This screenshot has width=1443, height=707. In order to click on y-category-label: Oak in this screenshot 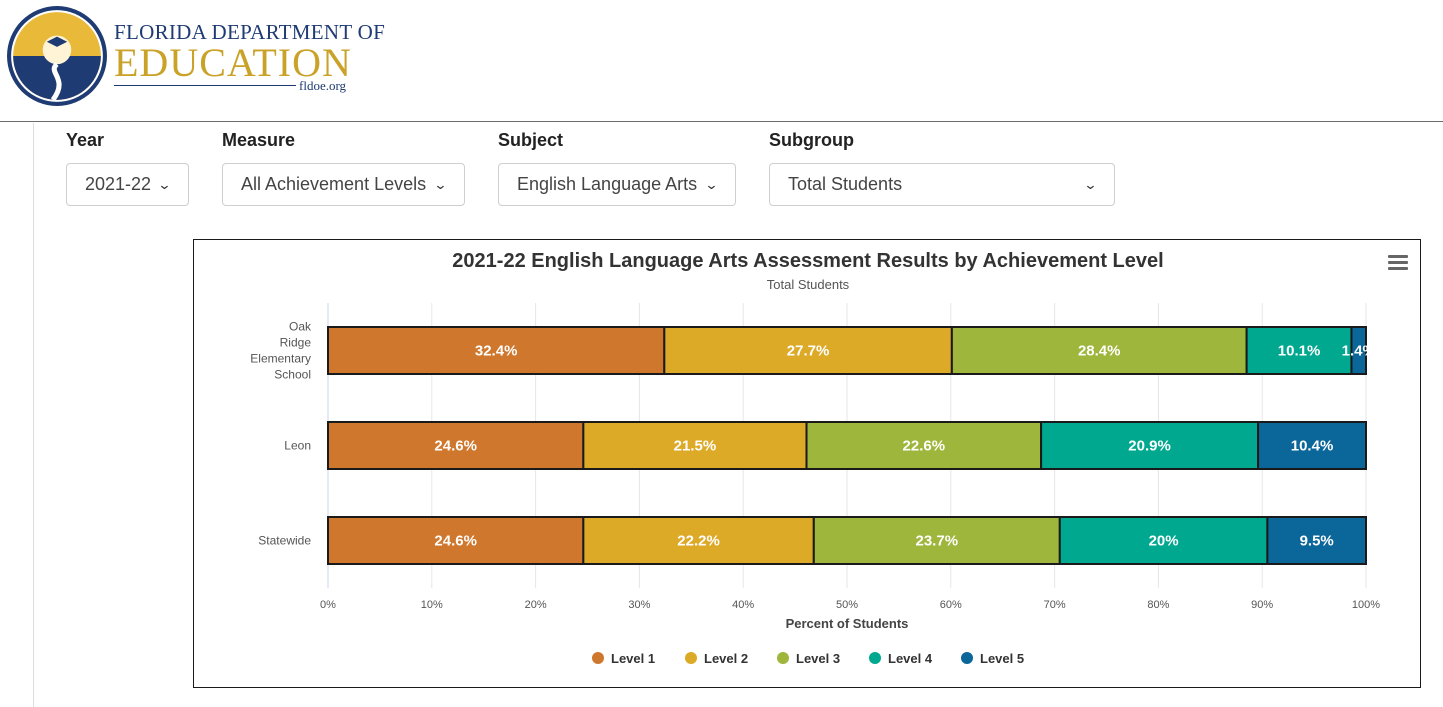, I will do `click(300, 327)`.